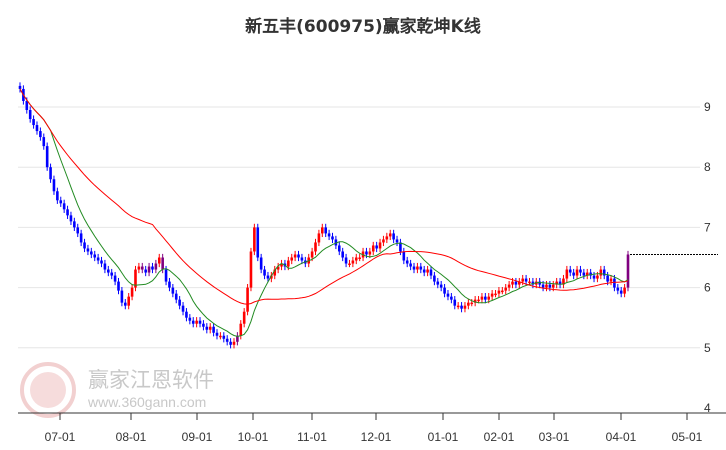 This screenshot has width=726, height=450. I want to click on x-tick-label: 03-01, so click(554, 437).